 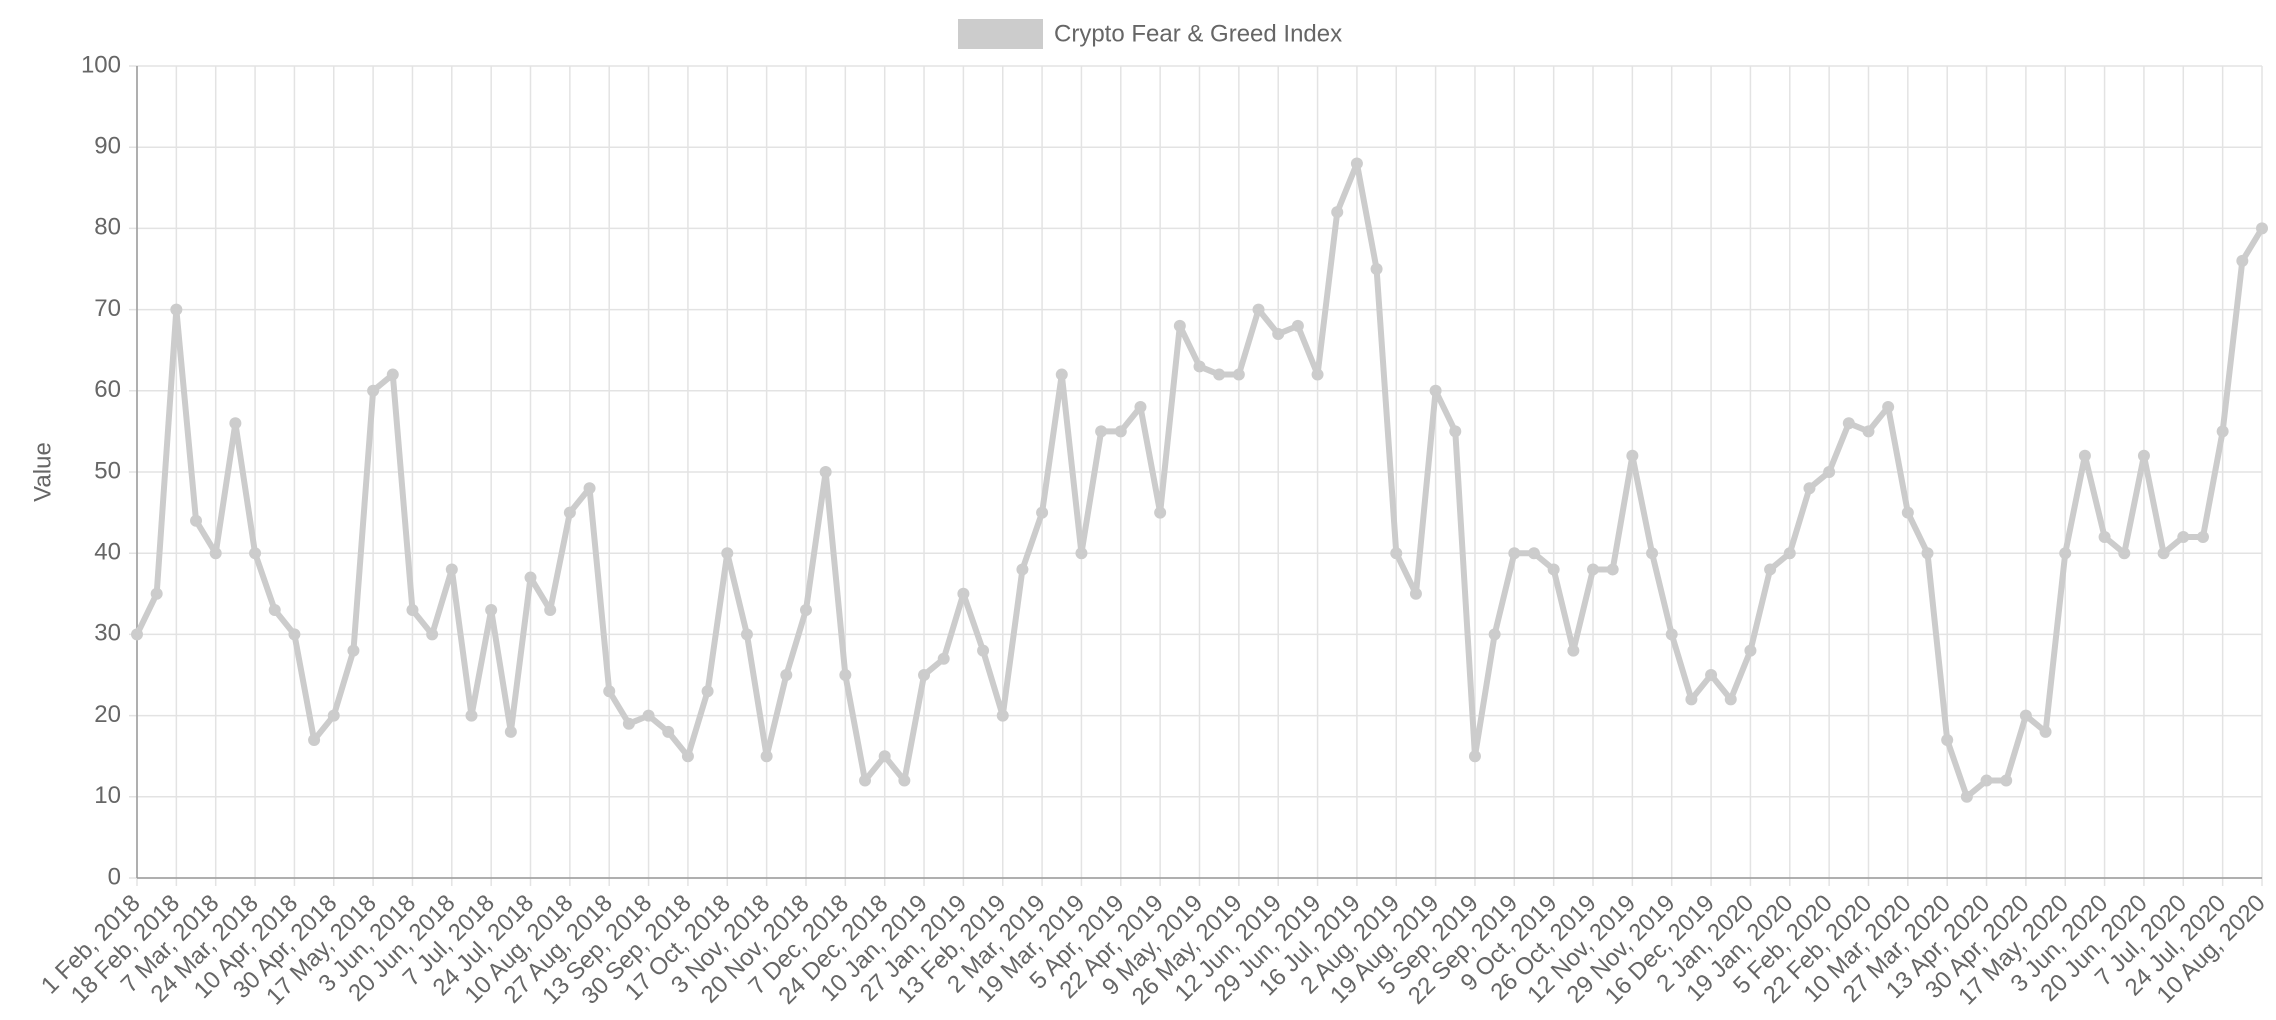 What do you see at coordinates (107, 227) in the screenshot?
I see `y-tick-label: 80` at bounding box center [107, 227].